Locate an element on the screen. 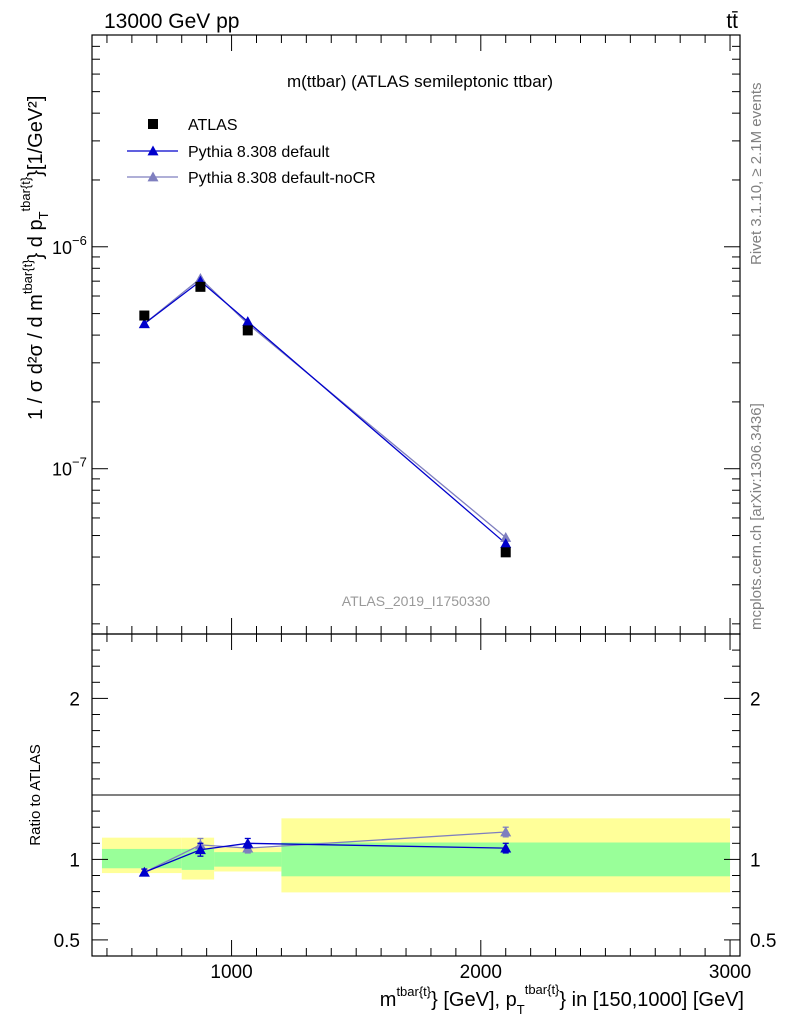 The width and height of the screenshot is (786, 1024). x-tick-labels: 1000 2000 3000 is located at coordinates (480, 972).